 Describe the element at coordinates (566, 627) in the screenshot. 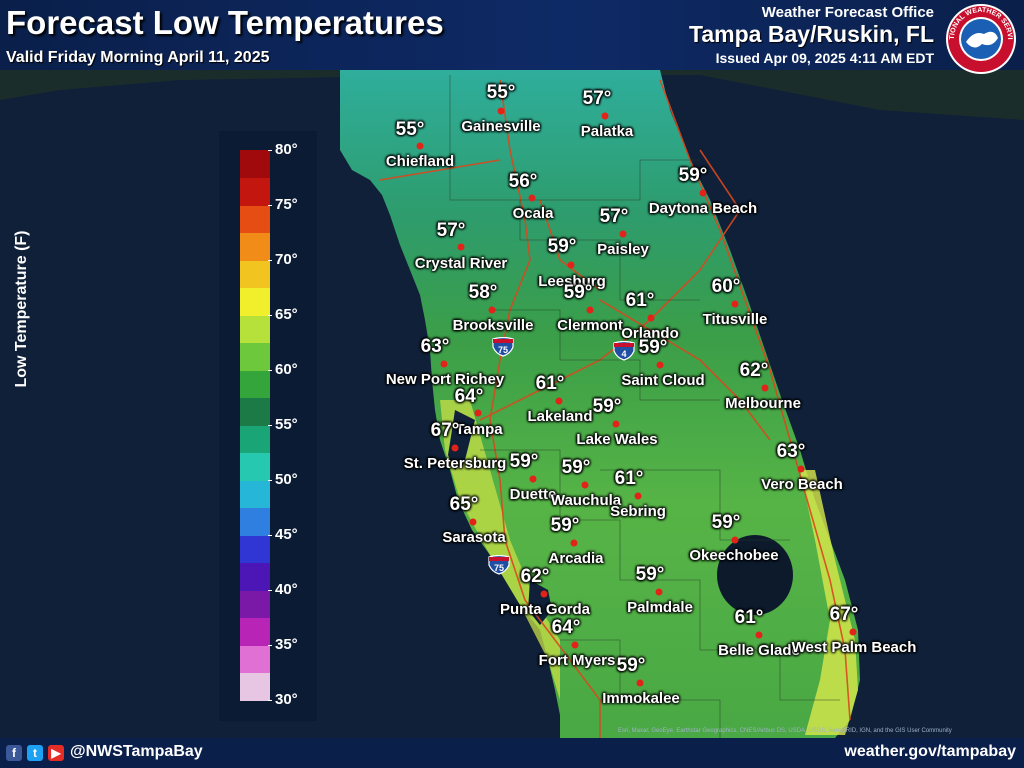

I see `city-temperature: 64°` at that location.